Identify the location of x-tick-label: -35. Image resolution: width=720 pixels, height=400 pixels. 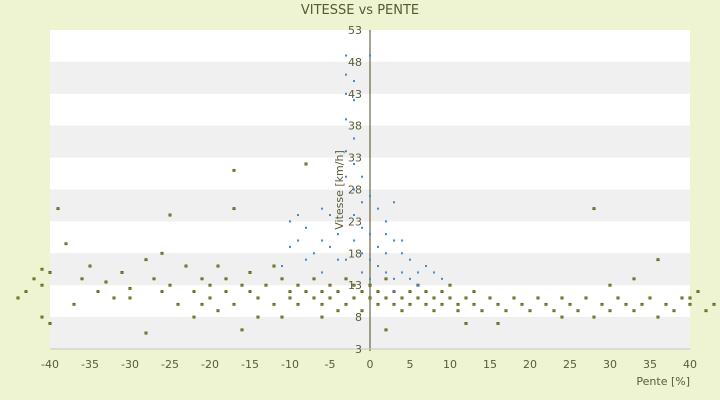
(90, 364).